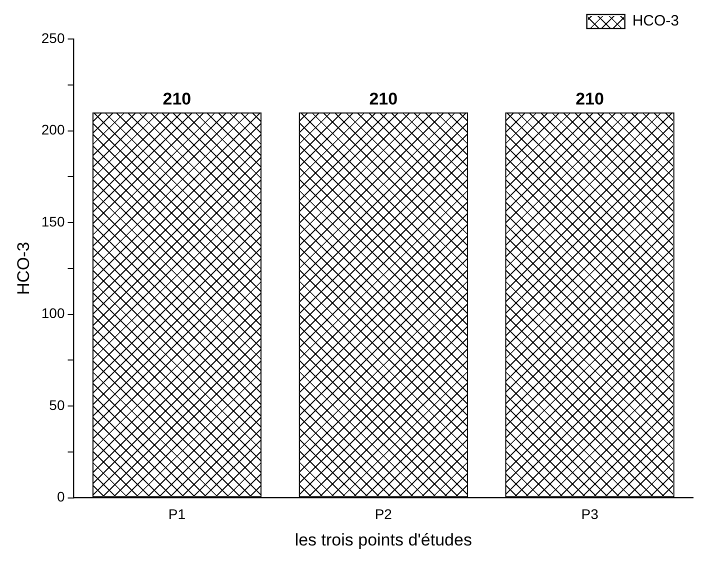  Describe the element at coordinates (383, 540) in the screenshot. I see `x-axis-title: les trois points d'études` at that location.